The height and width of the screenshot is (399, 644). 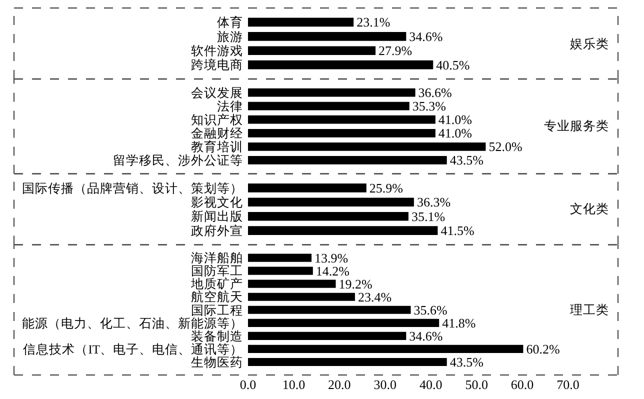 What do you see at coordinates (217, 51) in the screenshot?
I see `y-tick-label: 软件游戏` at bounding box center [217, 51].